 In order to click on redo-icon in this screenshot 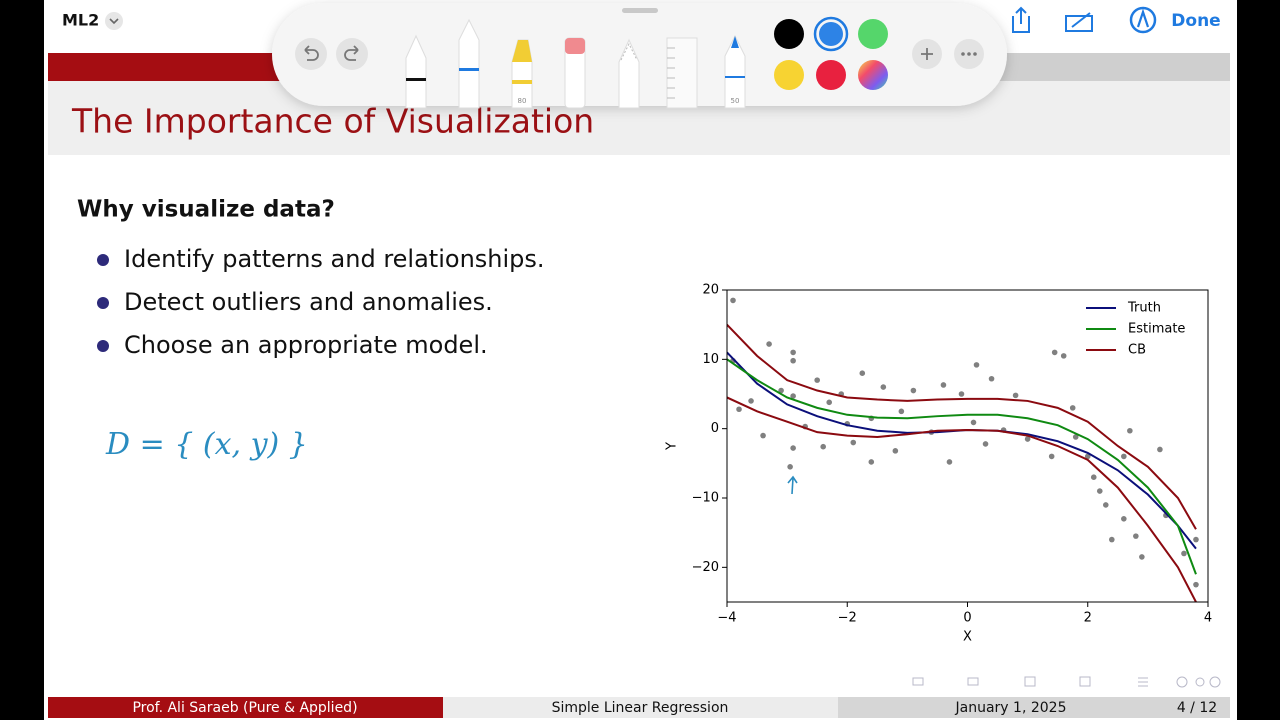, I will do `click(351, 53)`.